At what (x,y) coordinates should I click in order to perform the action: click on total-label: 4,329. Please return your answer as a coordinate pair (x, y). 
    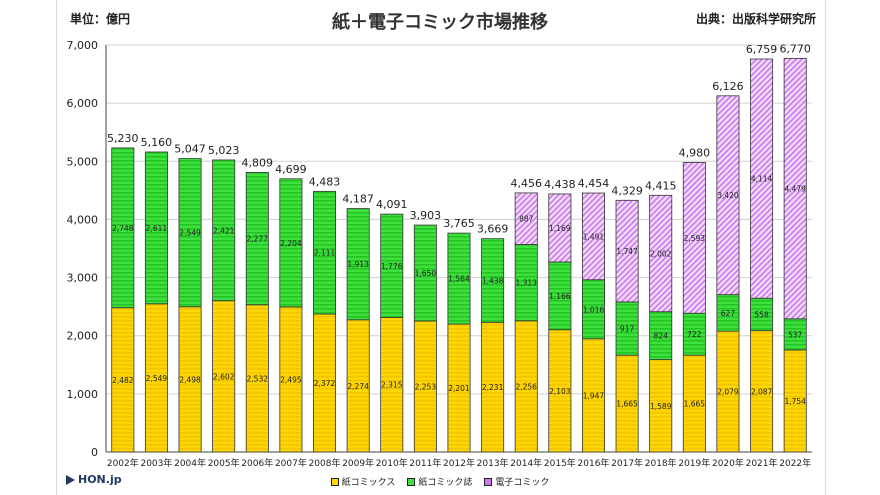
    Looking at the image, I should click on (627, 190).